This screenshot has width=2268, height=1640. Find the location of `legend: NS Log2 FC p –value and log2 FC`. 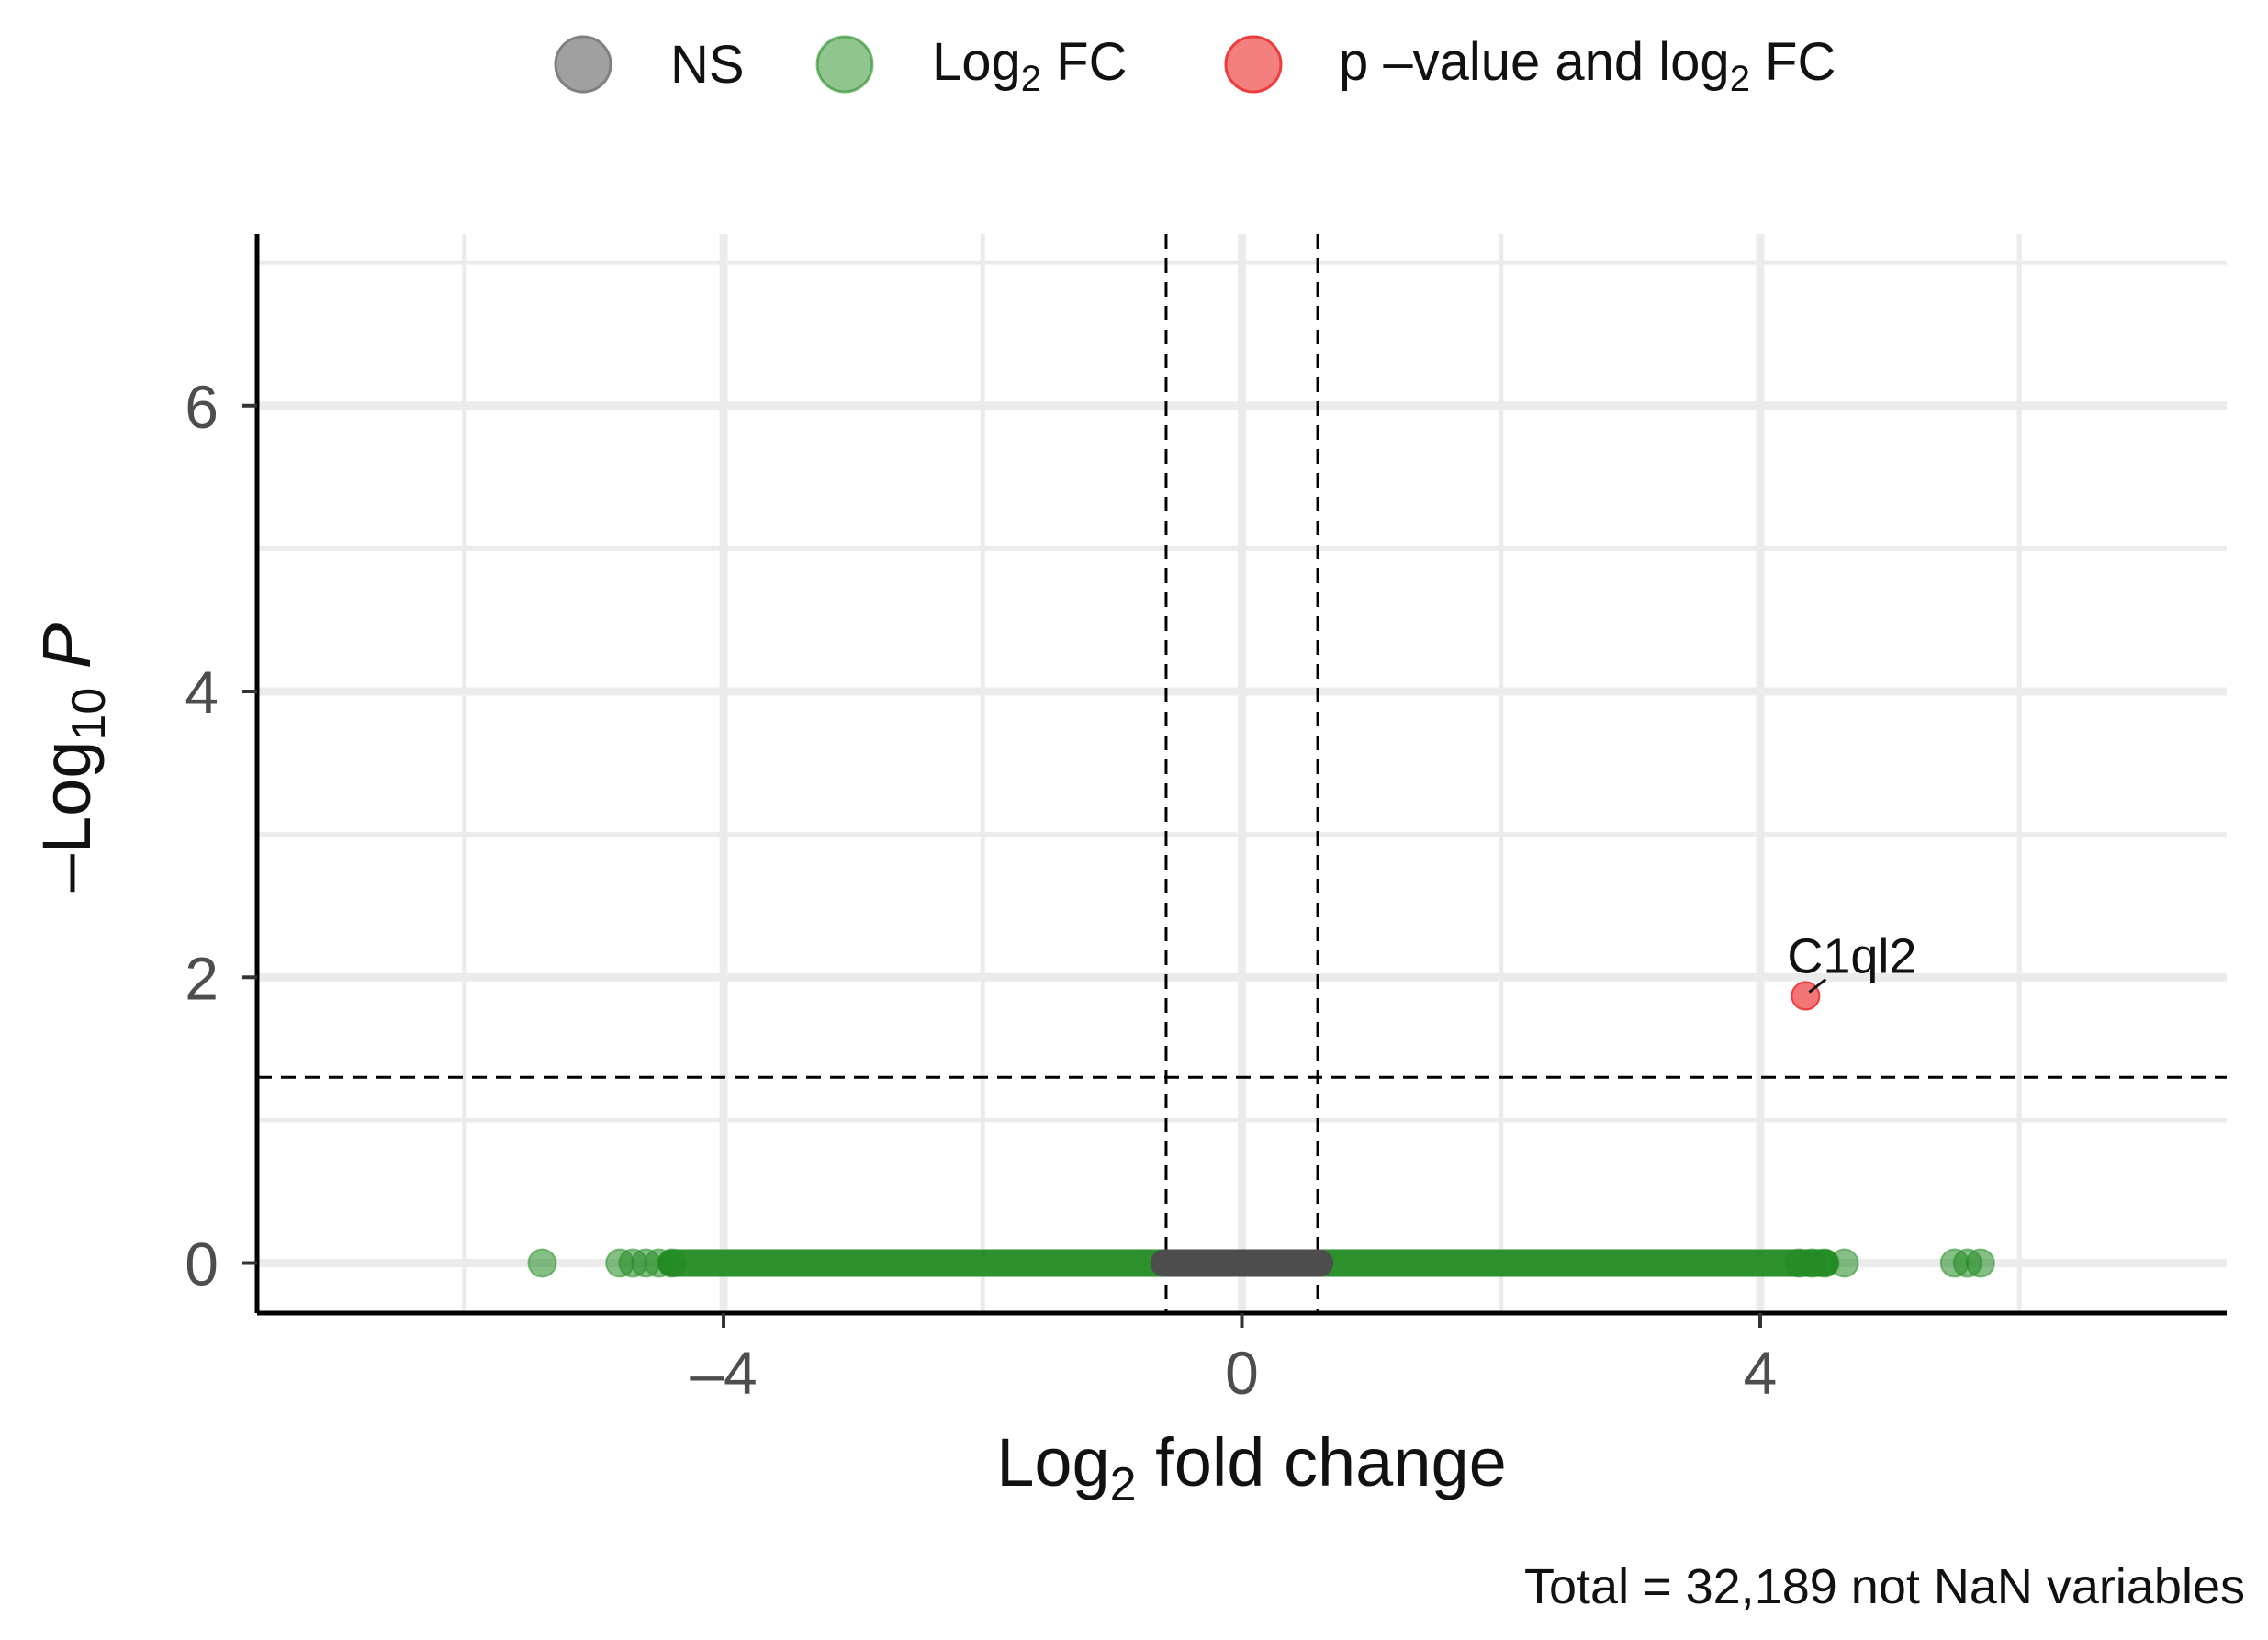

legend: NS Log2 FC p –value and log2 FC is located at coordinates (1195, 66).